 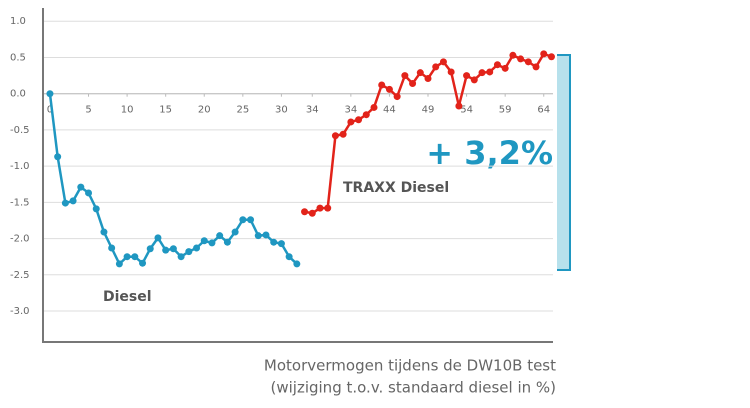 I want to click on y-tick-label: -1.0, so click(x=20, y=166).